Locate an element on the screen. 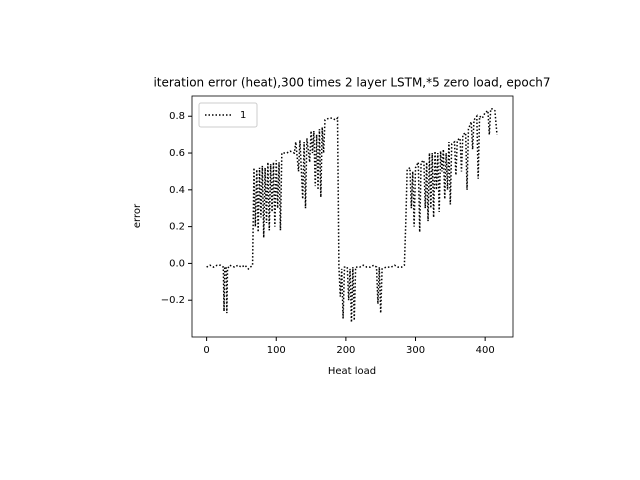 The image size is (640, 480). x-tick-label: 300 is located at coordinates (415, 350).